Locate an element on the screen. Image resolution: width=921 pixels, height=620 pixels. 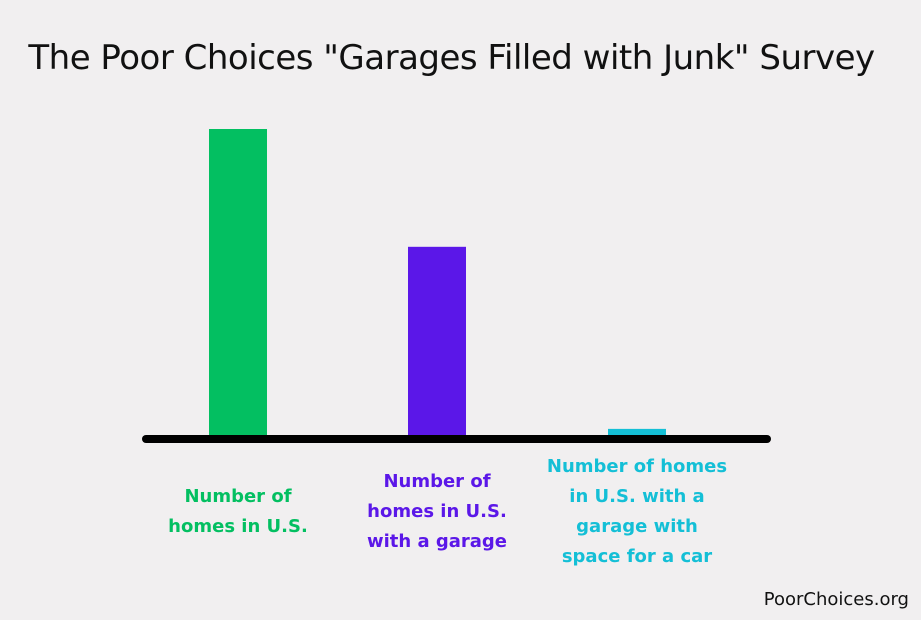
category-label-1: Number of homes in U.S. is located at coordinates (238, 511).